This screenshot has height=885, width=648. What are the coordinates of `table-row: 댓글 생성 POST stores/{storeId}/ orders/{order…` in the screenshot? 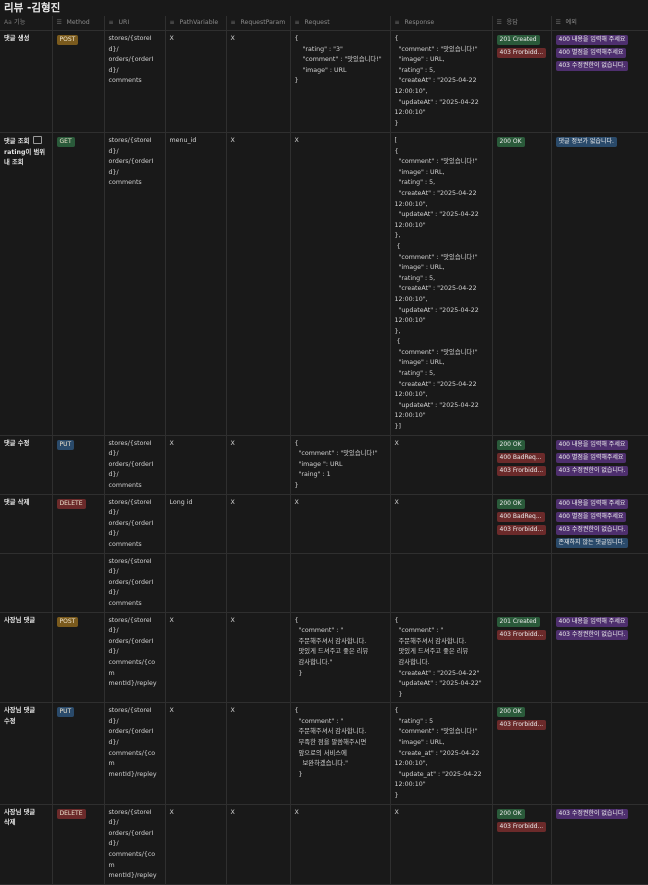 It's located at (324, 81).